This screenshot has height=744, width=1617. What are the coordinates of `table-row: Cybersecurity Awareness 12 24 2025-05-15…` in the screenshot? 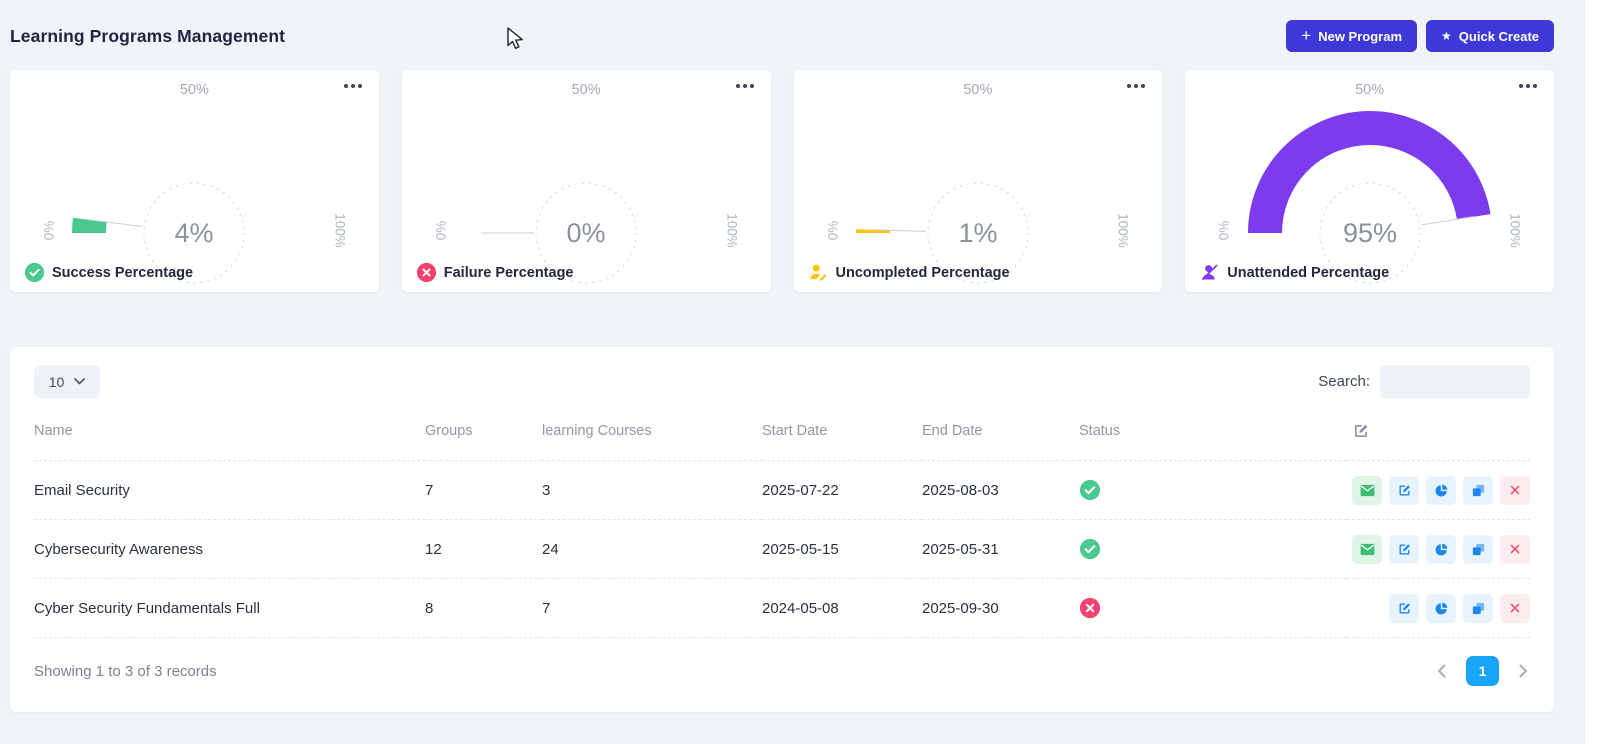 It's located at (782, 549).